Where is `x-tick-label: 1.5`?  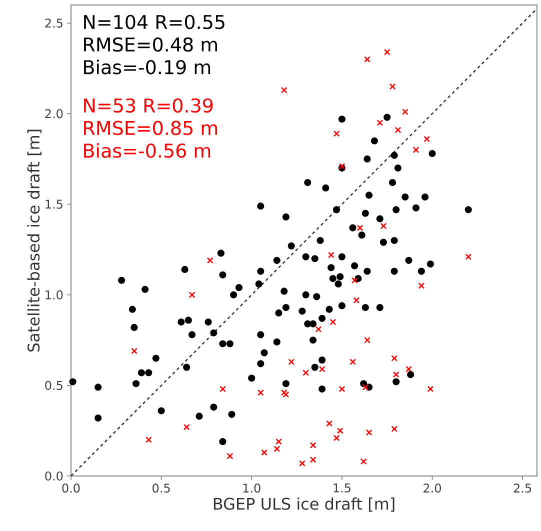 x-tick-label: 1.5 is located at coordinates (342, 488).